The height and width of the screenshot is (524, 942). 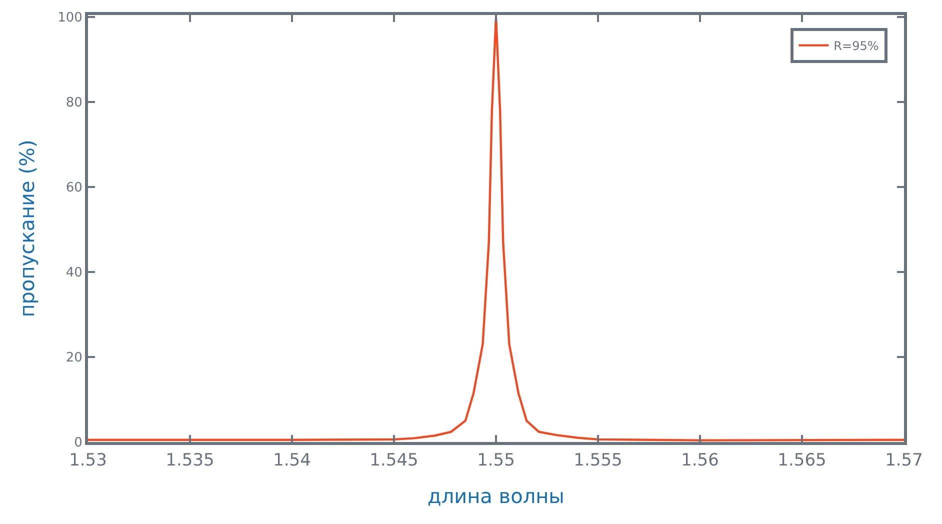 What do you see at coordinates (496, 496) in the screenshot?
I see `x-axis-title: длина волны` at bounding box center [496, 496].